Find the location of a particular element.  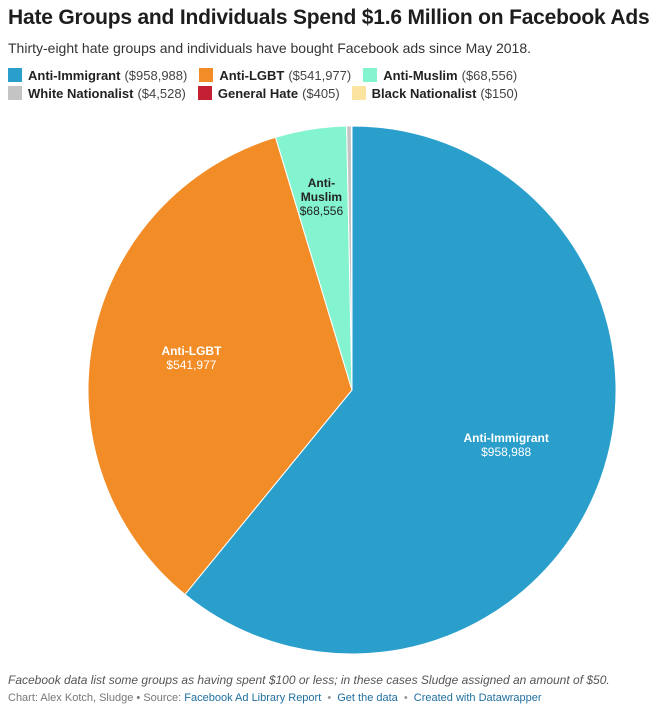

legend-swatch-anti-muslim is located at coordinates (370, 75).